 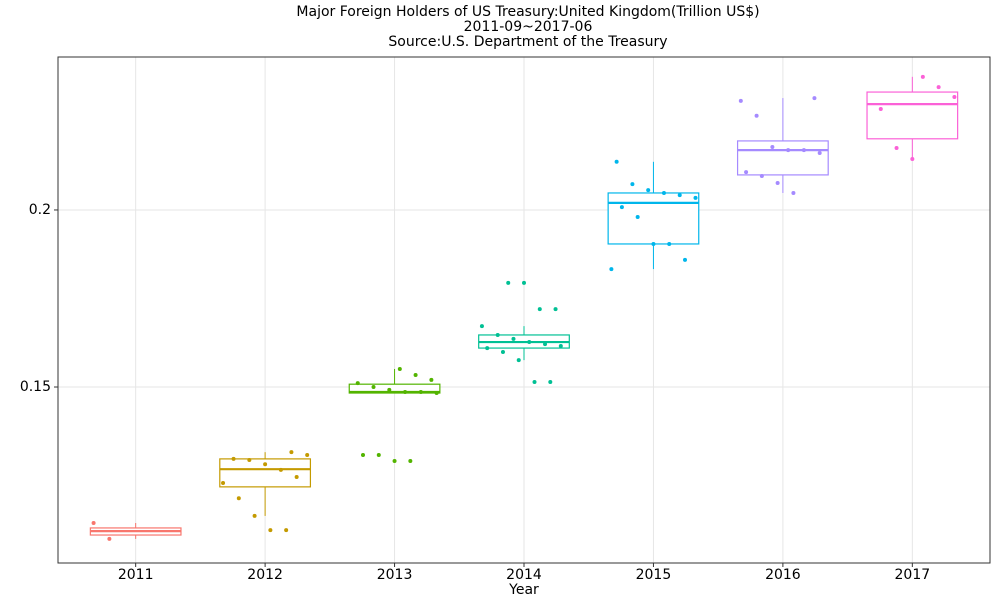 What do you see at coordinates (783, 575) in the screenshot?
I see `x-tick-label: 2016` at bounding box center [783, 575].